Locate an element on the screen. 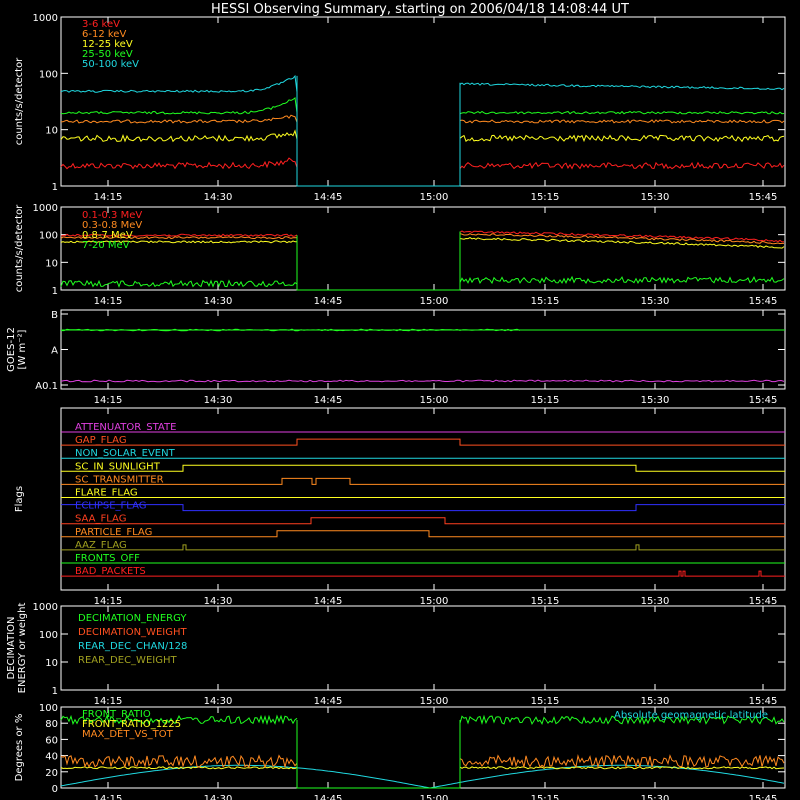  legend-entry: REAR_DEC_WEIGHT is located at coordinates (127, 660).